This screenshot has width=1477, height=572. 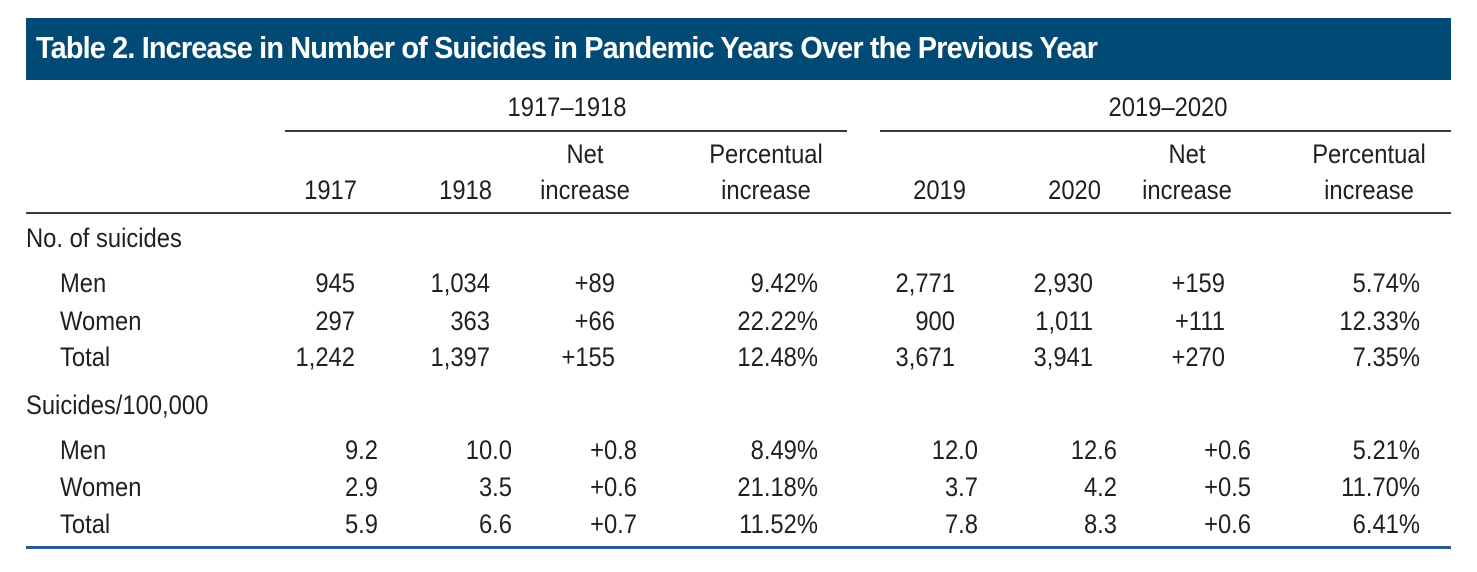 What do you see at coordinates (594, 283) in the screenshot?
I see `table-cell: +89` at bounding box center [594, 283].